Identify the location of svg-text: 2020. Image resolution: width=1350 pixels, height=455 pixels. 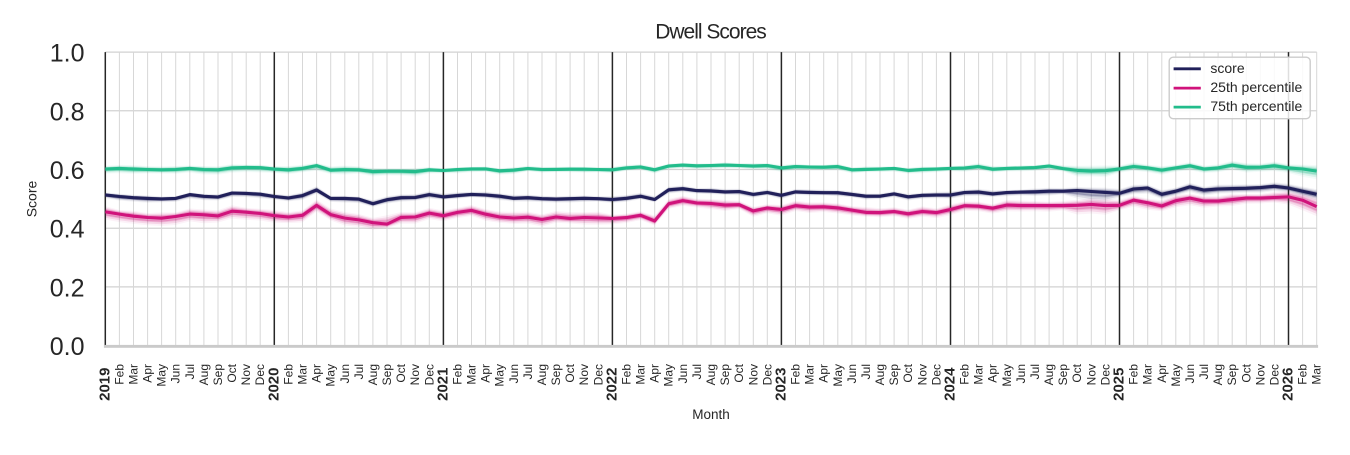
(274, 384).